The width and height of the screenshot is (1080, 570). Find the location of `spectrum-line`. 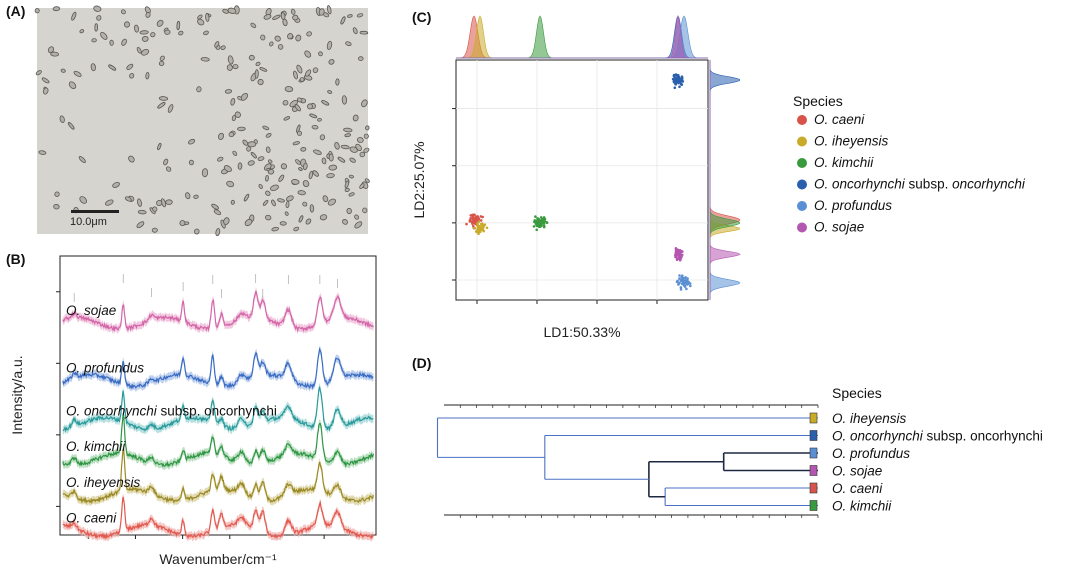

spectrum-line is located at coordinates (218, 368).